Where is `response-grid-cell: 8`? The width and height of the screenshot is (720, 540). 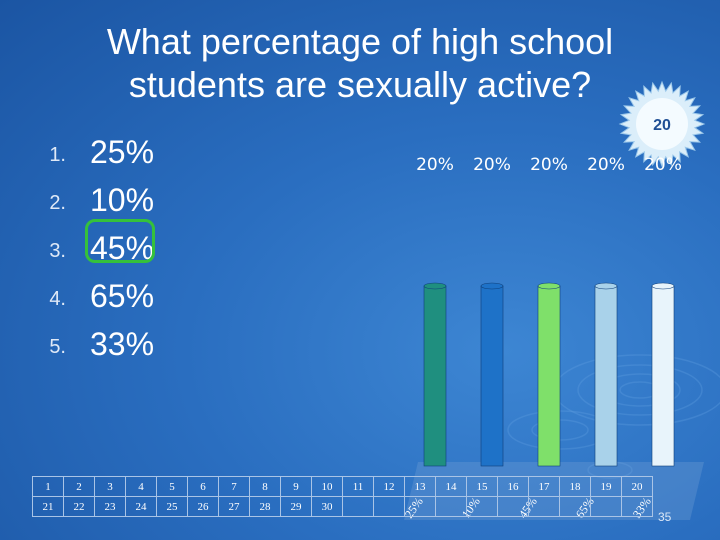
response-grid-cell: 8 is located at coordinates (265, 486).